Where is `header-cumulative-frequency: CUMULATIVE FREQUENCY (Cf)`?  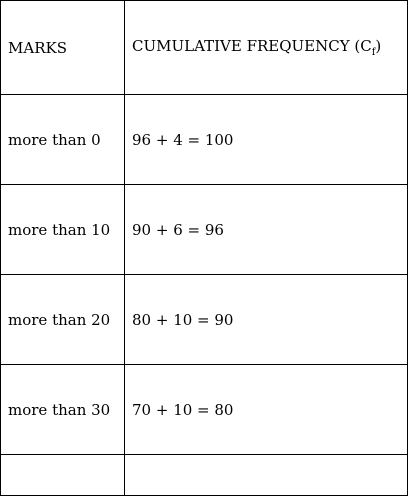 header-cumulative-frequency: CUMULATIVE FREQUENCY (Cf) is located at coordinates (266, 47).